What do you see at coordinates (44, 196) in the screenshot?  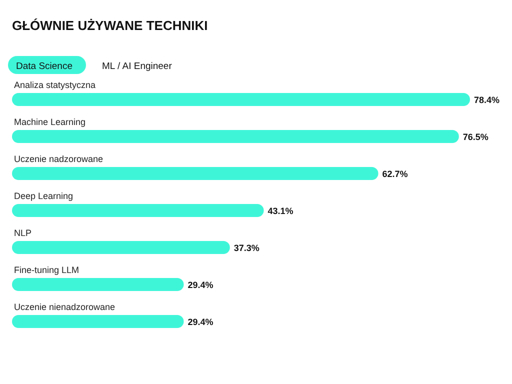 I see `y-tick-label: Deep Learning` at bounding box center [44, 196].